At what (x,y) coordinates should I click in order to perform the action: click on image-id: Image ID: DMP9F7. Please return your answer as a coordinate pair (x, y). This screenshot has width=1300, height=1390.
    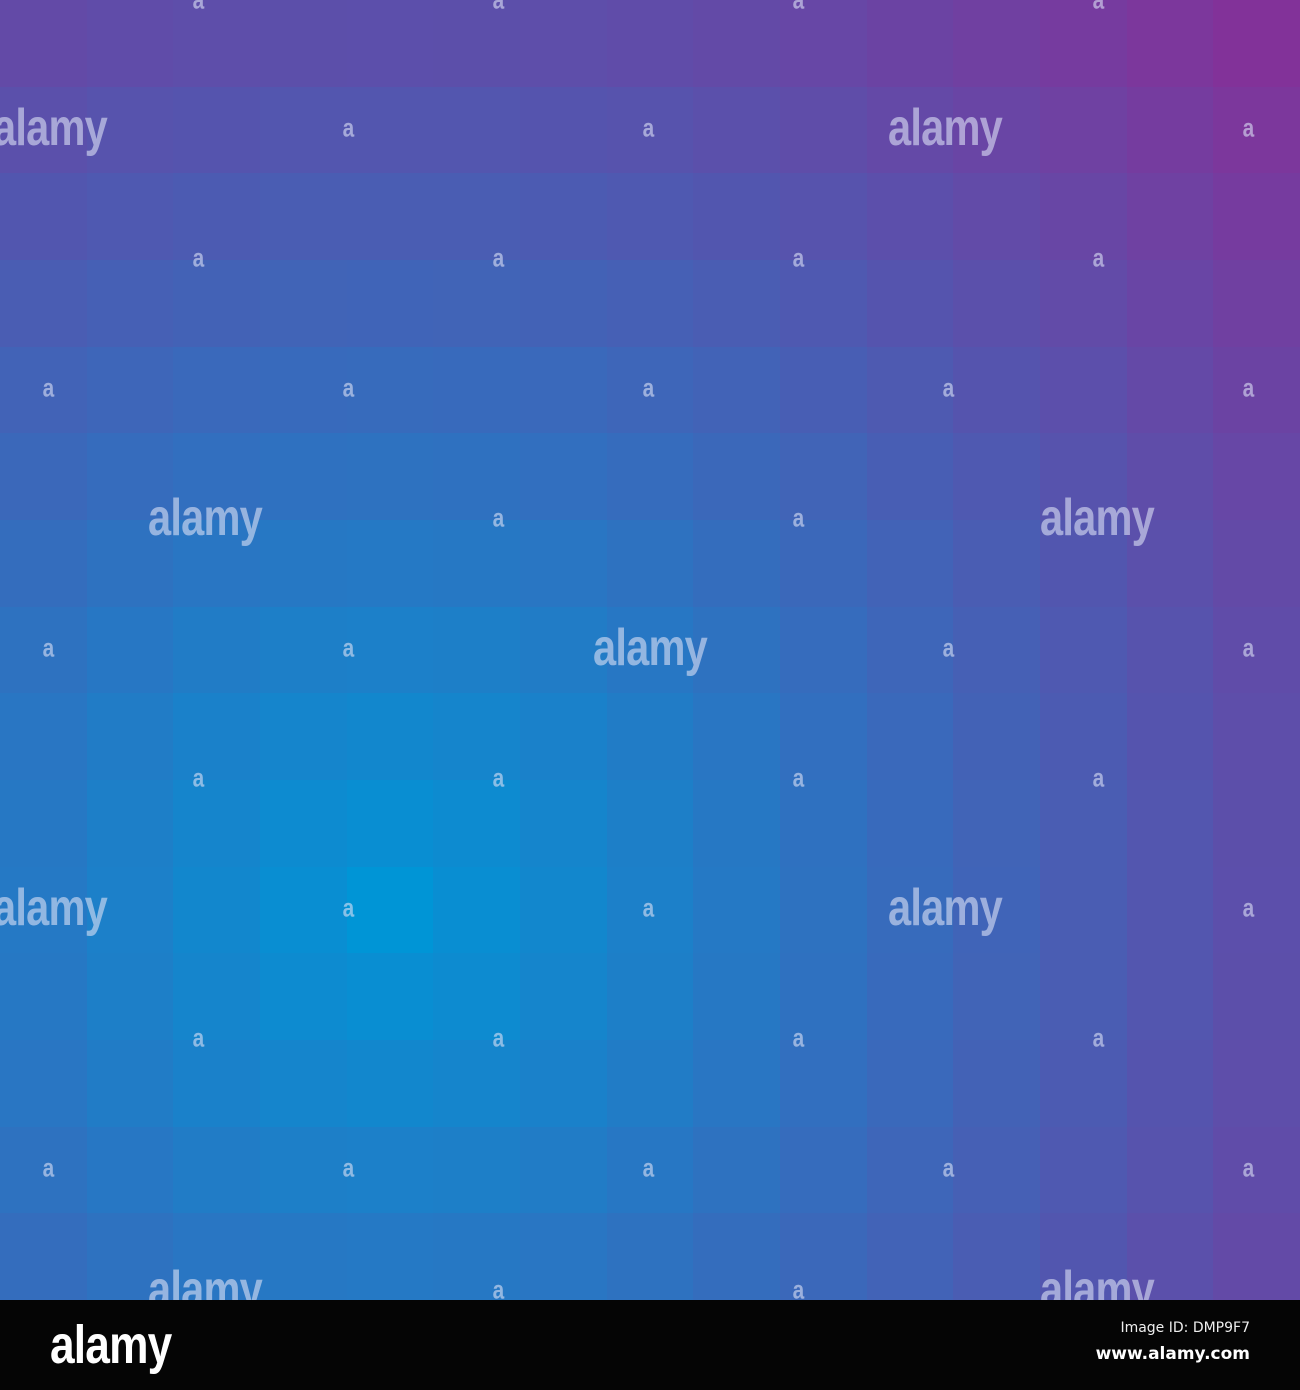
    Looking at the image, I should click on (1185, 1328).